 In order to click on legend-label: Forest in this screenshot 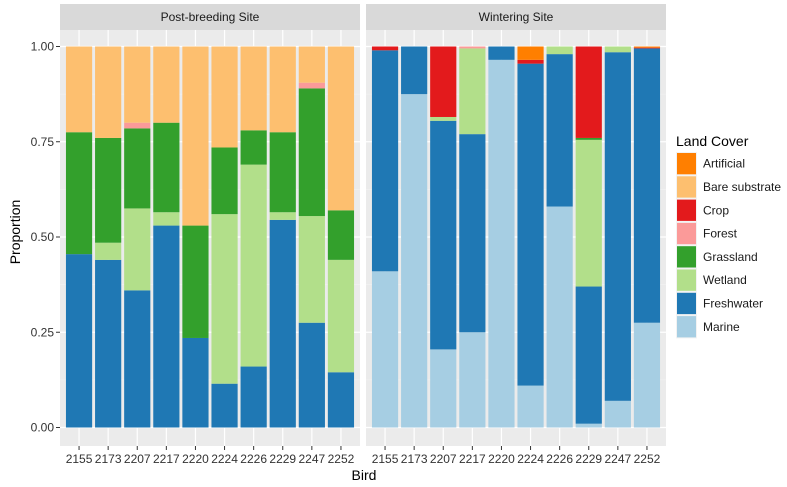, I will do `click(720, 234)`.